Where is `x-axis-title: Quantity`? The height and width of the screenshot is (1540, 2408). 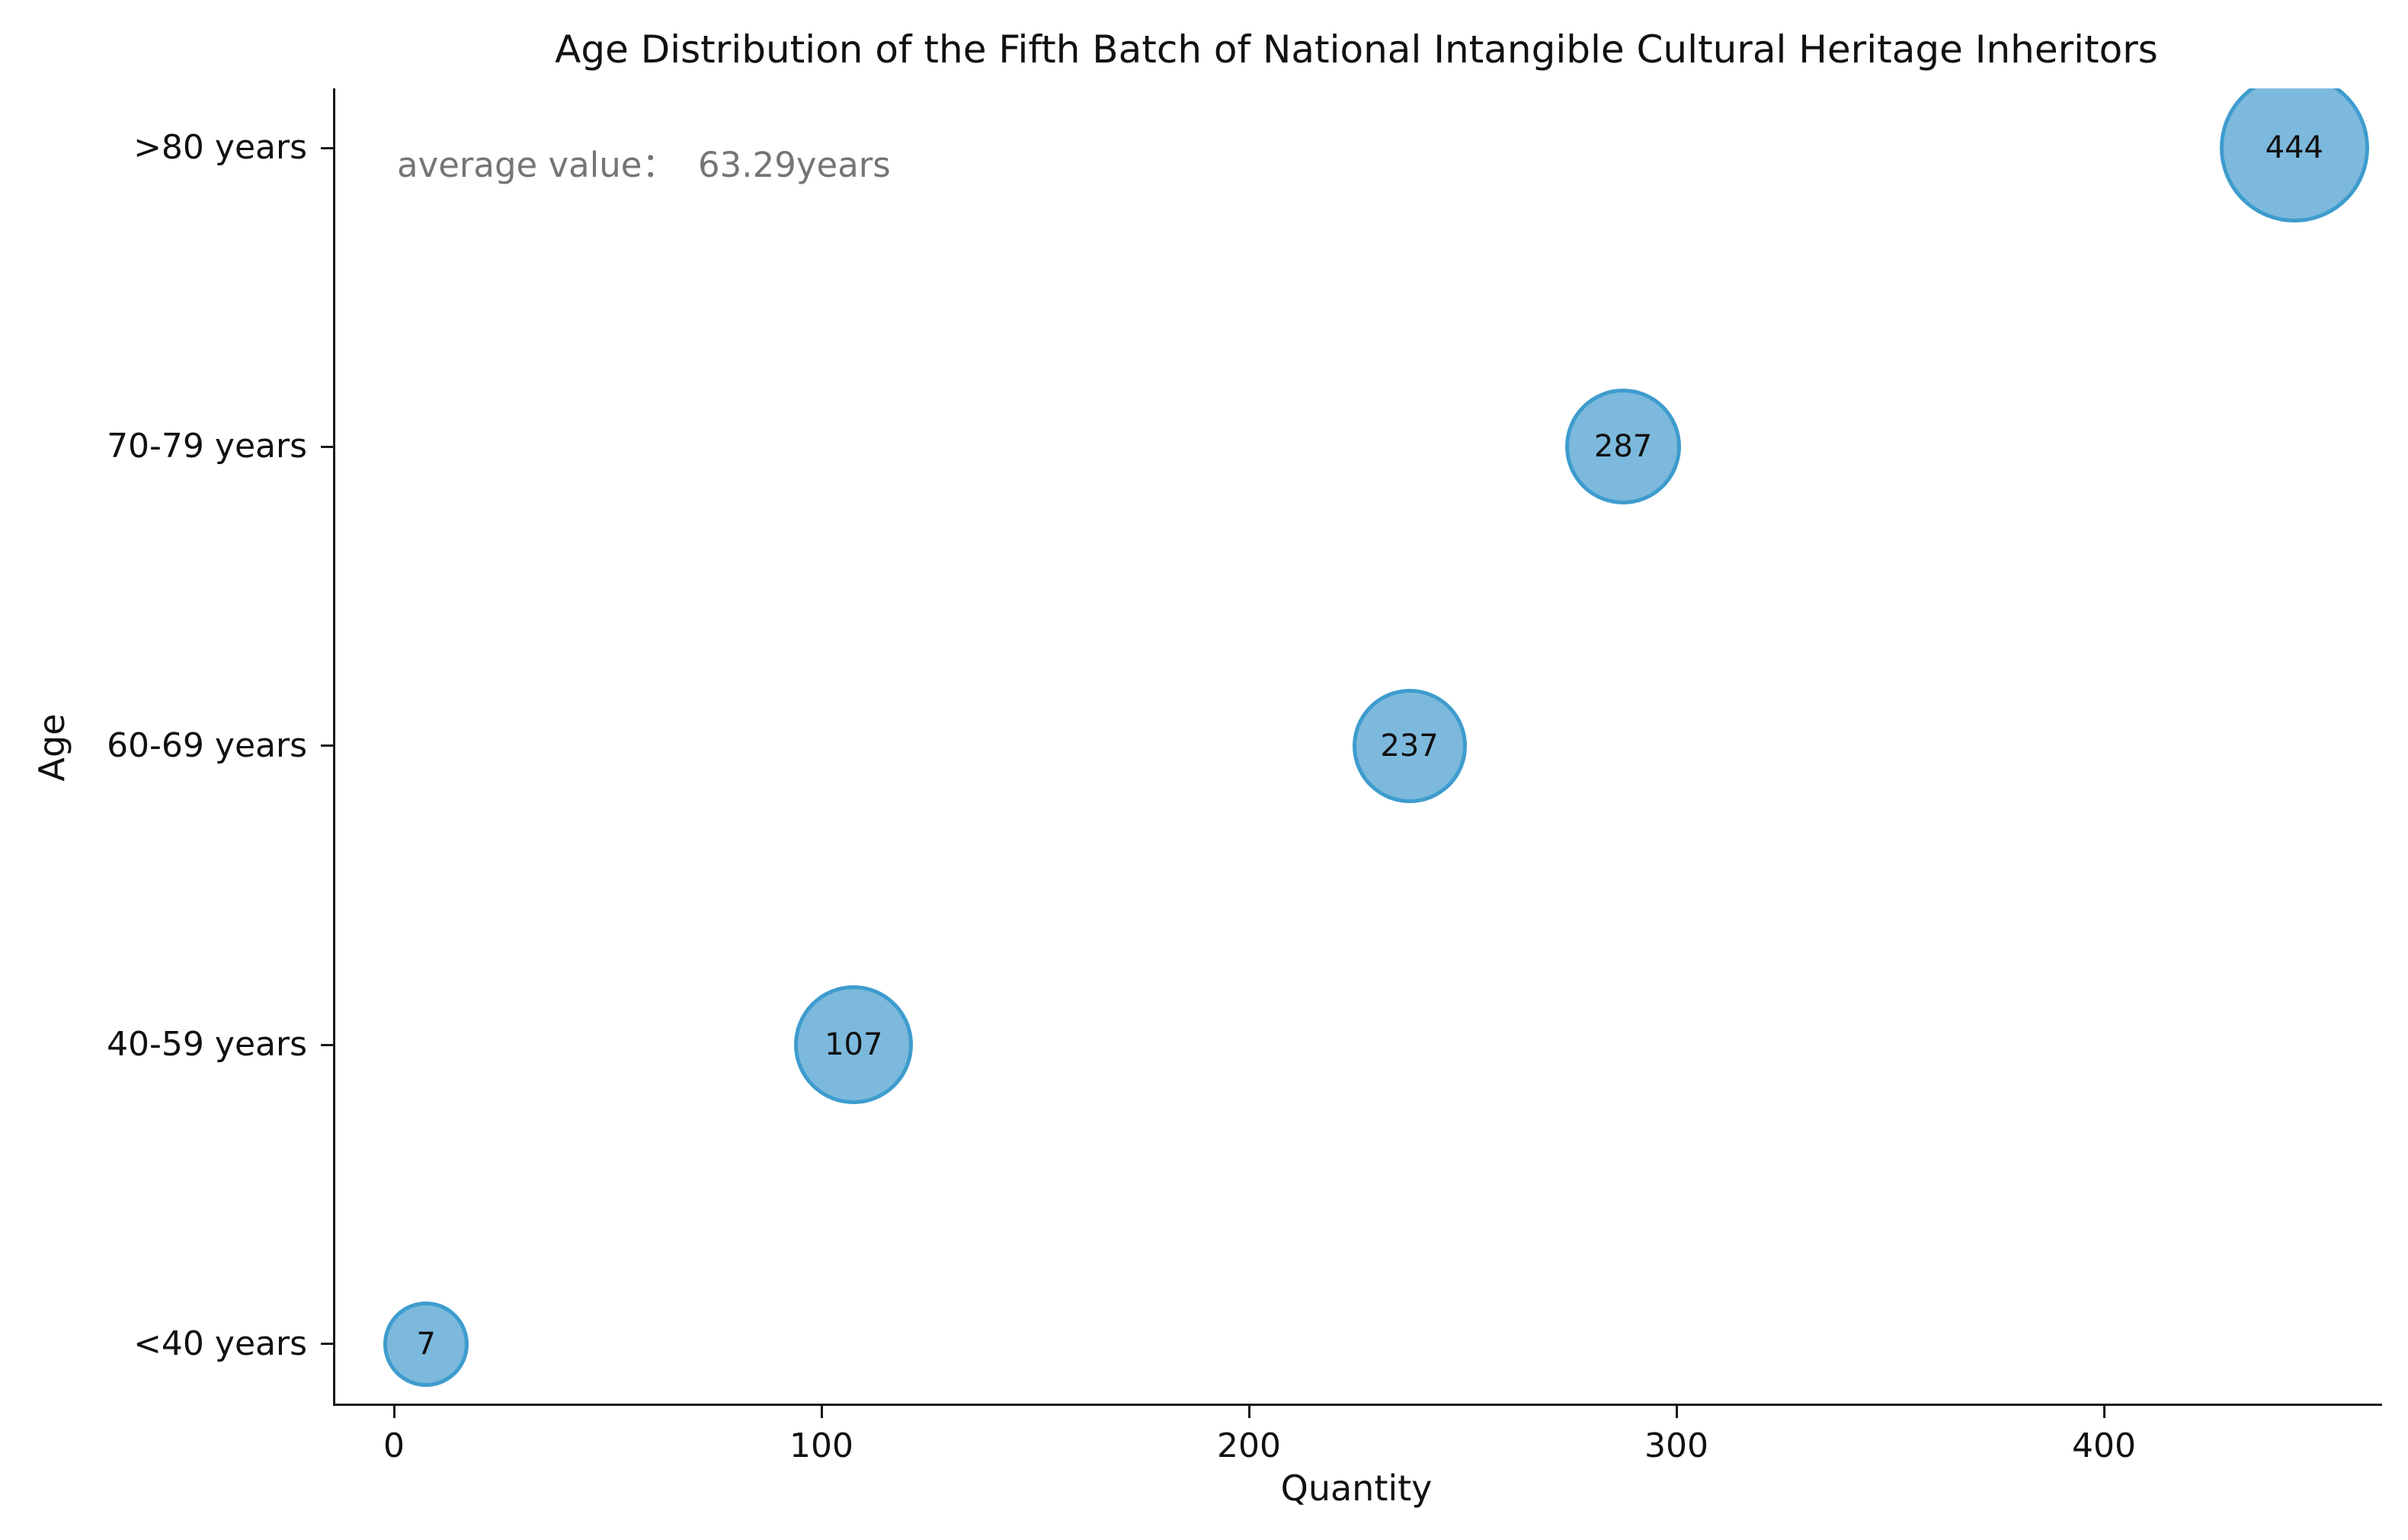
x-axis-title: Quantity is located at coordinates (1356, 1488).